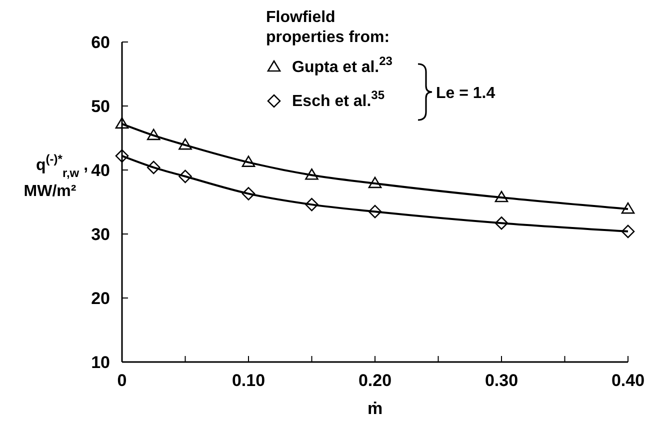 The height and width of the screenshot is (423, 660). What do you see at coordinates (342, 65) in the screenshot?
I see `legend-label: Gupta et al.$^{23}$` at bounding box center [342, 65].